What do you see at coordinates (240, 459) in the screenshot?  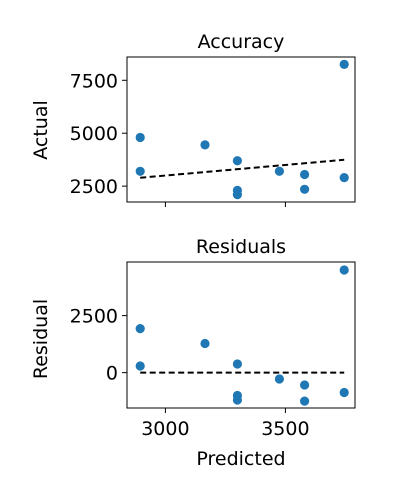 I see `residuals-x-axis-label: Predicted` at bounding box center [240, 459].